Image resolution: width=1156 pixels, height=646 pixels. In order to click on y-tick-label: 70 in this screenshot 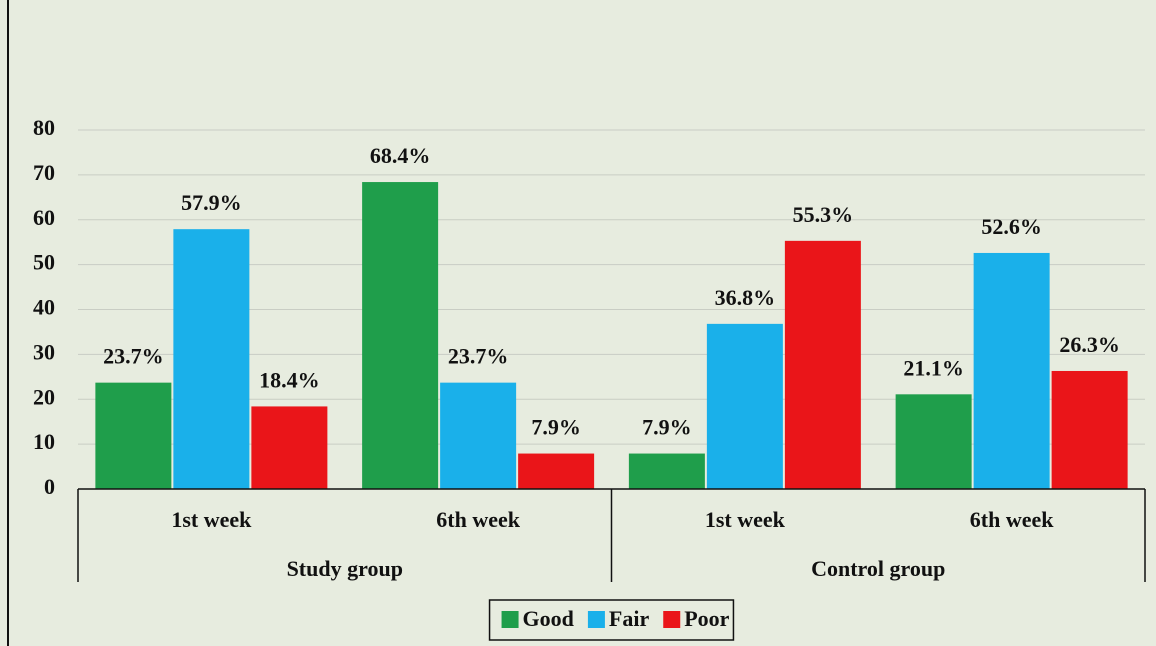, I will do `click(44, 172)`.